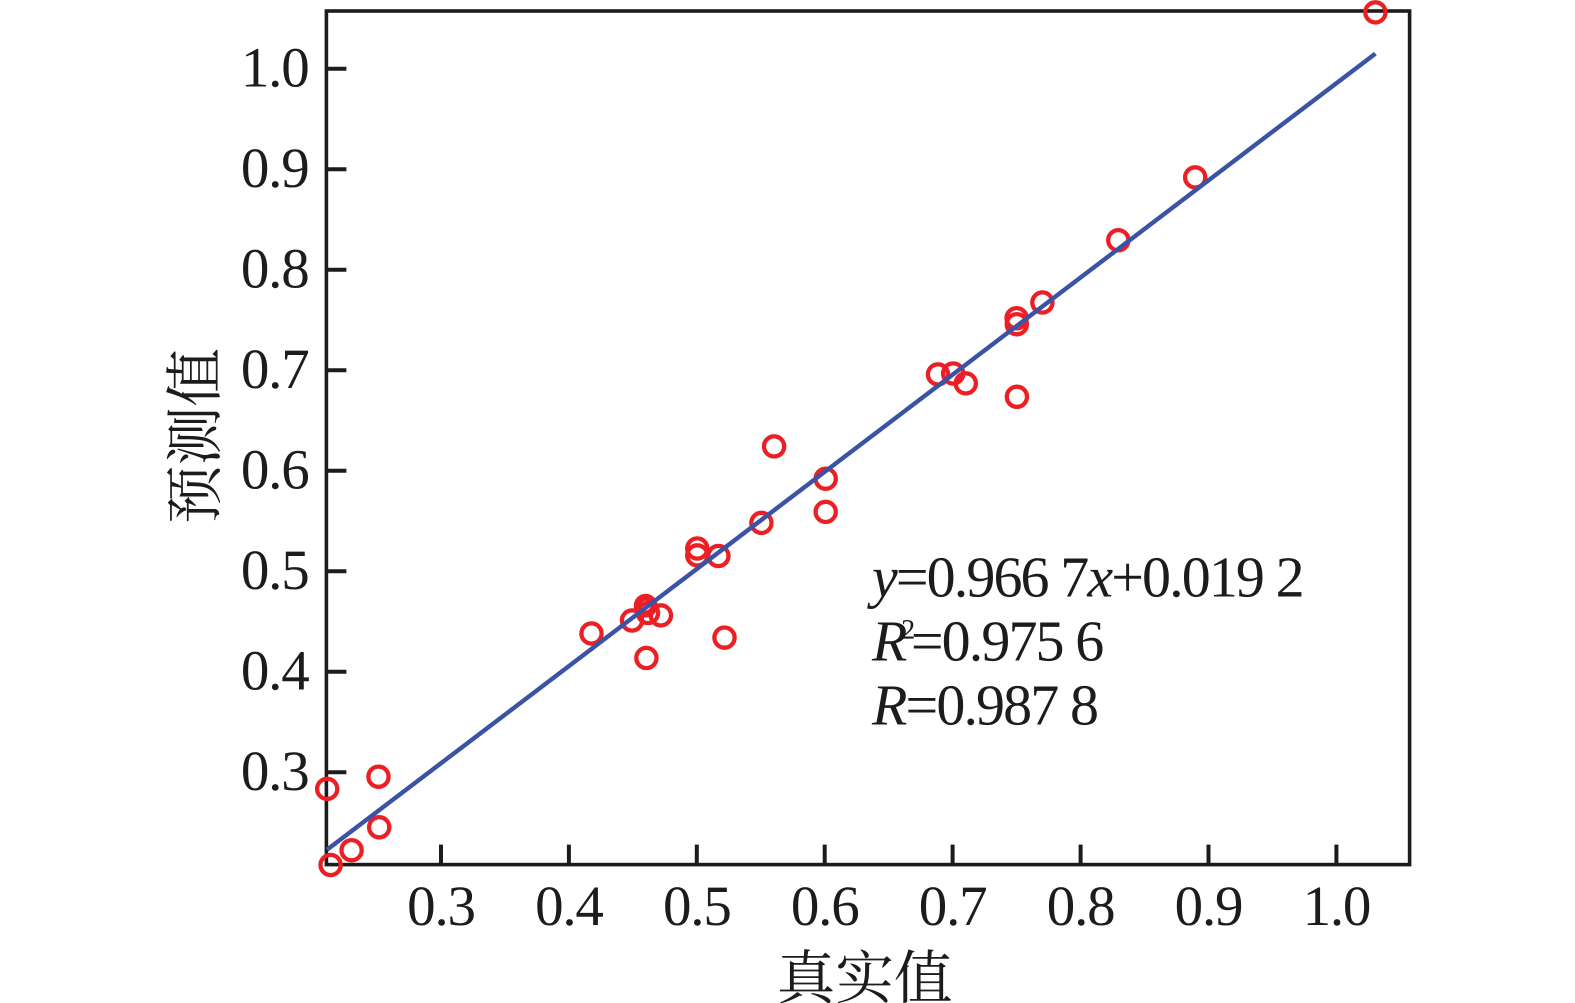 The height and width of the screenshot is (1003, 1575). What do you see at coordinates (987, 641) in the screenshot?
I see `svg-text: R=0.975 6` at bounding box center [987, 641].